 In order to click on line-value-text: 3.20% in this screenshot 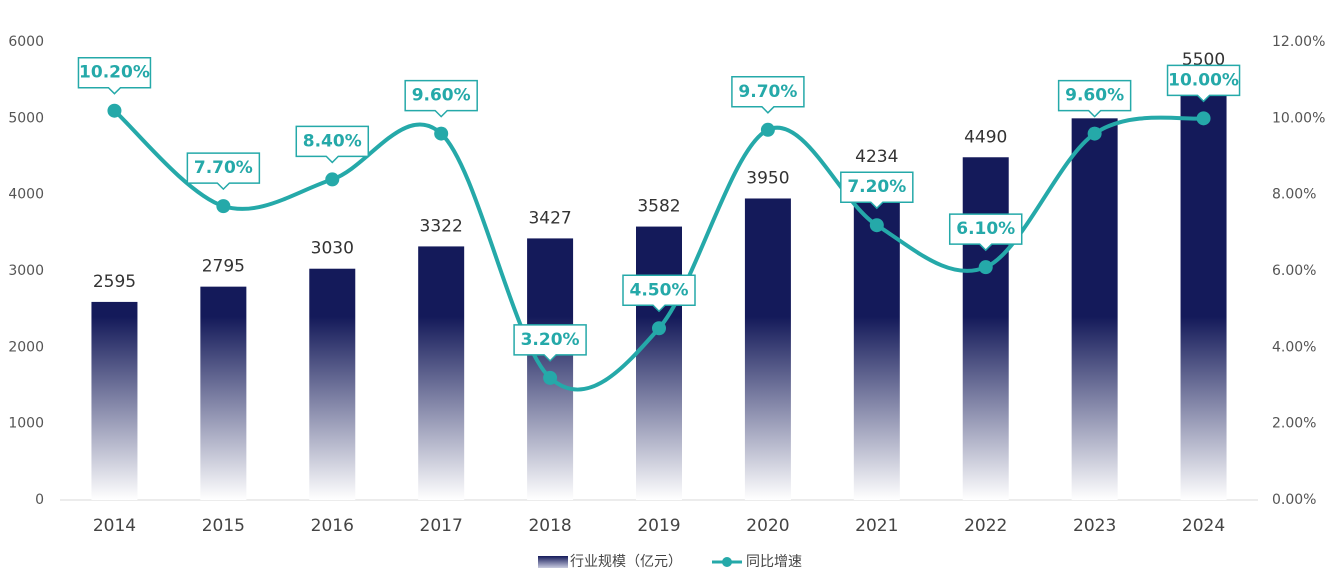, I will do `click(550, 340)`.